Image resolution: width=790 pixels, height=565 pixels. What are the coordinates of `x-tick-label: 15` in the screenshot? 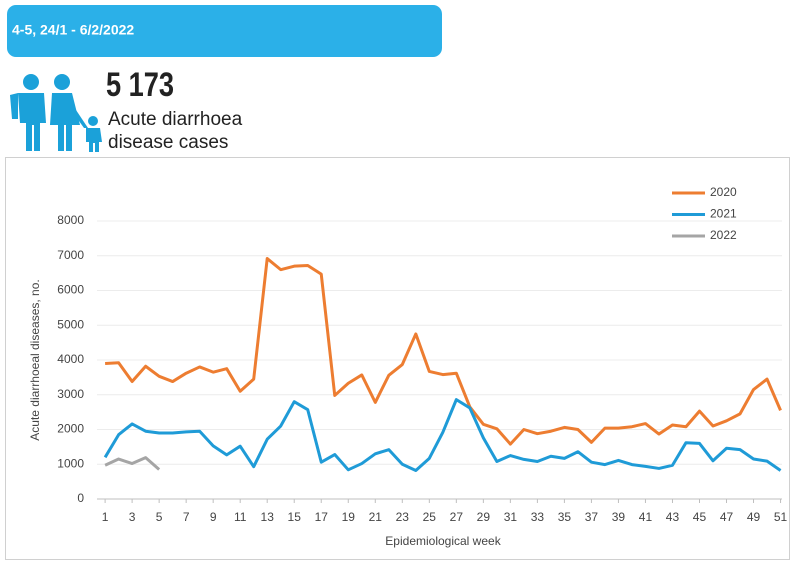 It's located at (295, 517).